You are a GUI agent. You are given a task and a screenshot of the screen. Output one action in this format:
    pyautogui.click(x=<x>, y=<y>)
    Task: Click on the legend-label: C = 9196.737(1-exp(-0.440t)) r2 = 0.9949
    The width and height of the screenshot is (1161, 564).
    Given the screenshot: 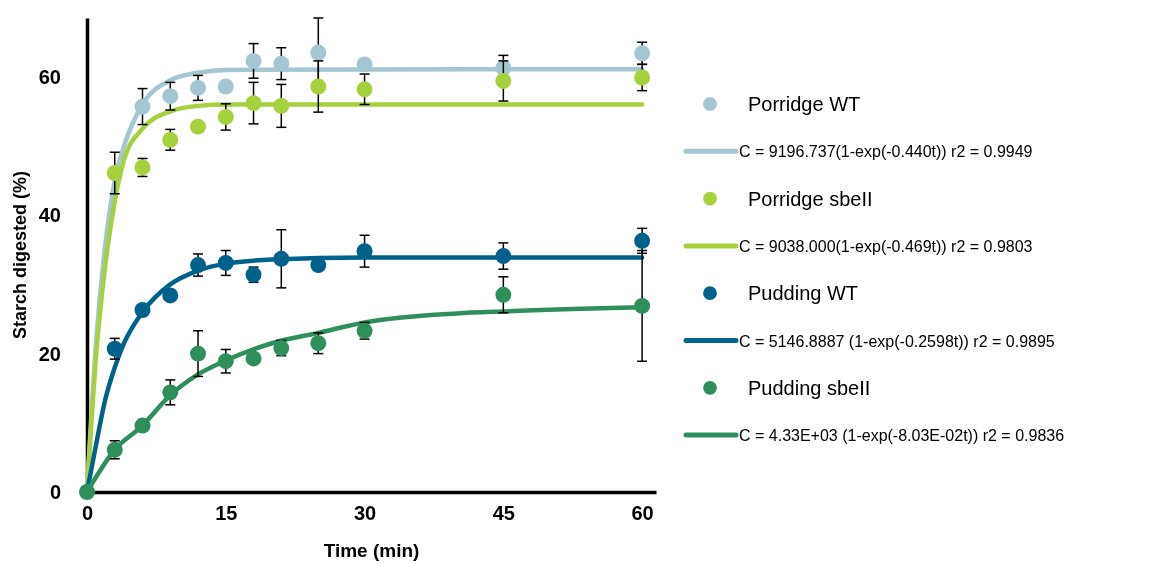 What is the action you would take?
    pyautogui.click(x=886, y=152)
    